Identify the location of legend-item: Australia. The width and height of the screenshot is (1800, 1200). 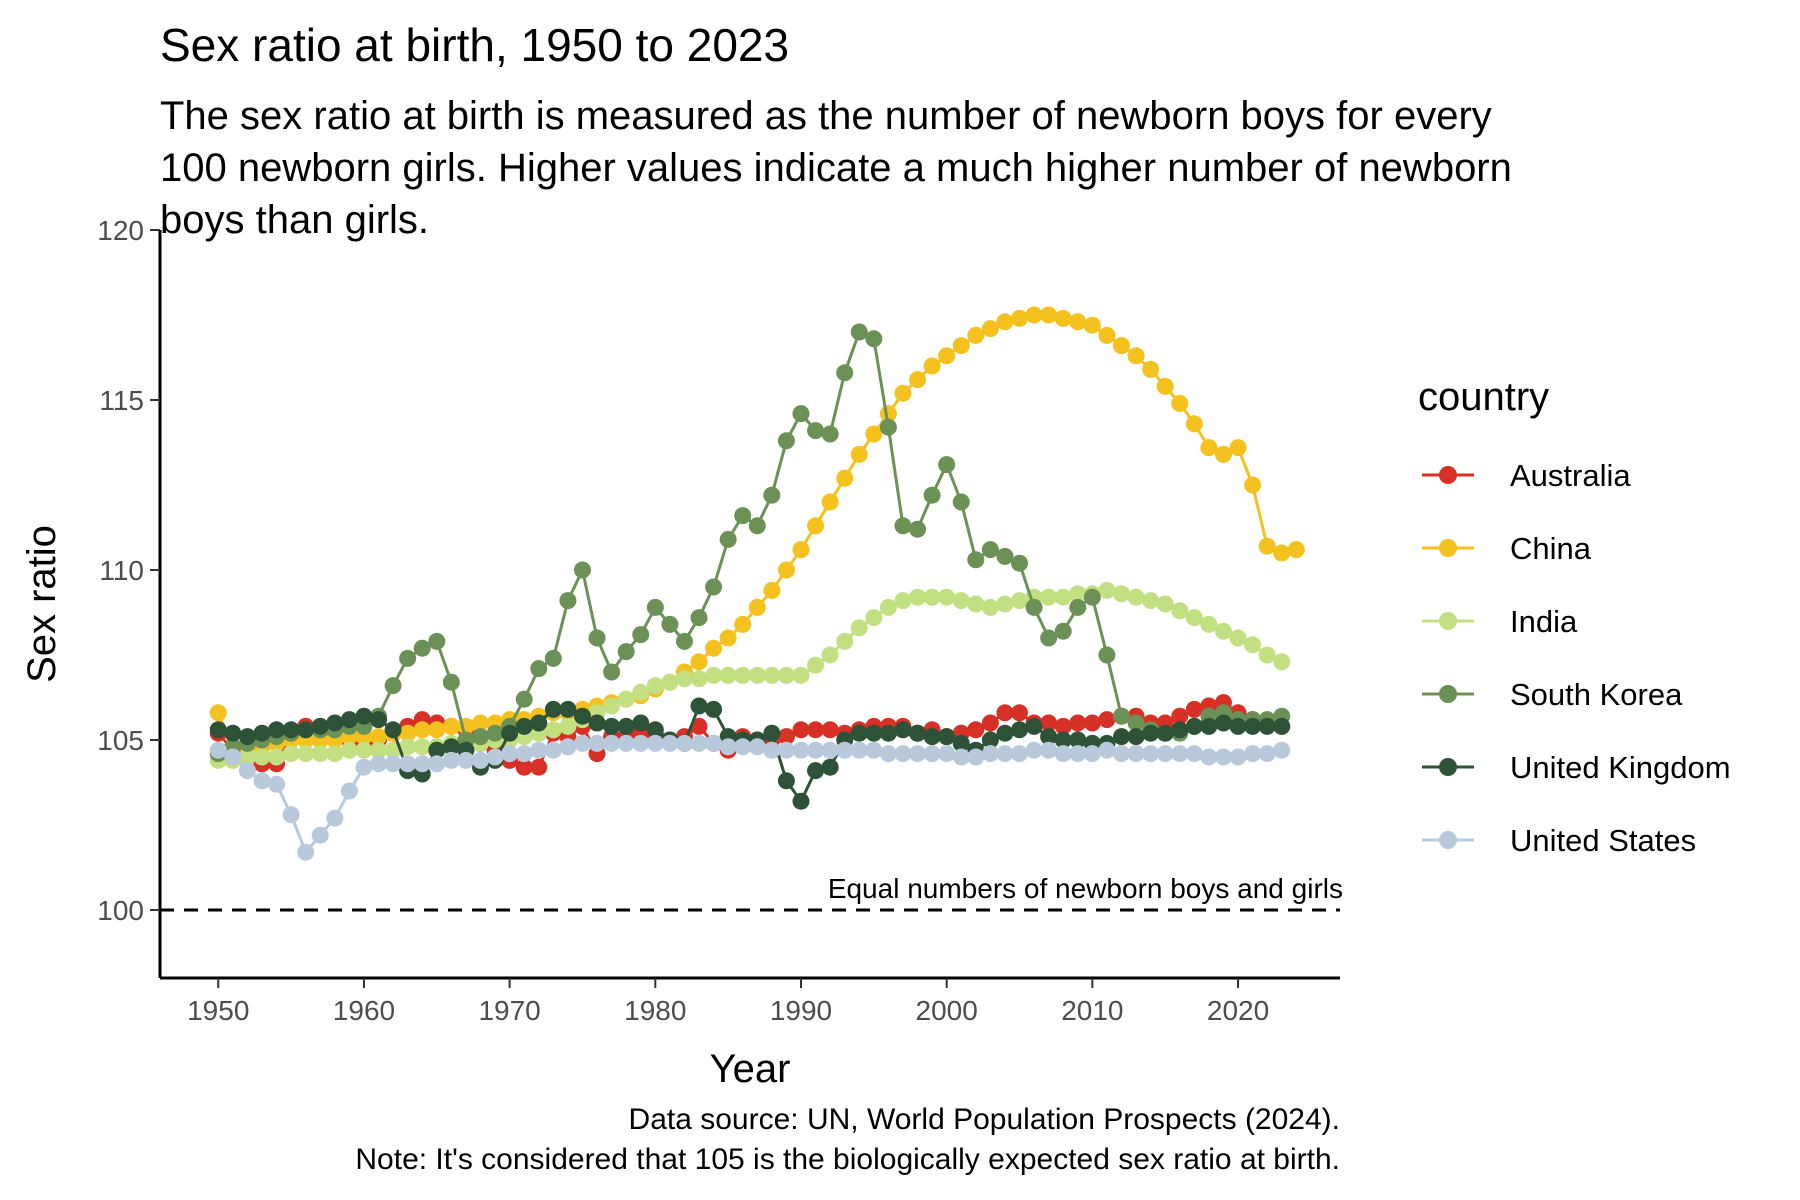
(1526, 475).